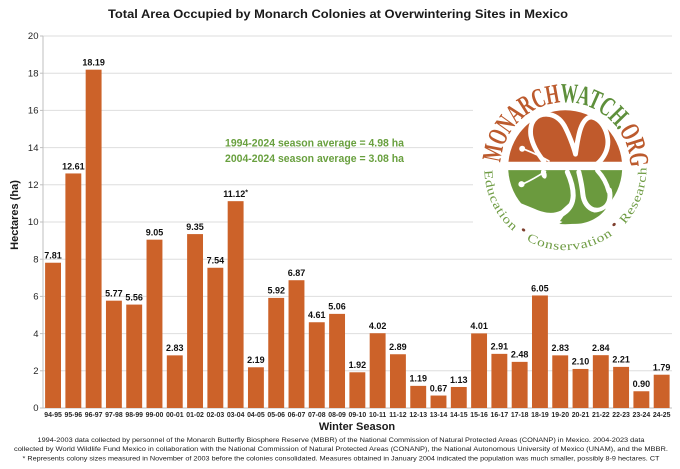 The image size is (680, 469). I want to click on svg-text: 09-10, so click(358, 415).